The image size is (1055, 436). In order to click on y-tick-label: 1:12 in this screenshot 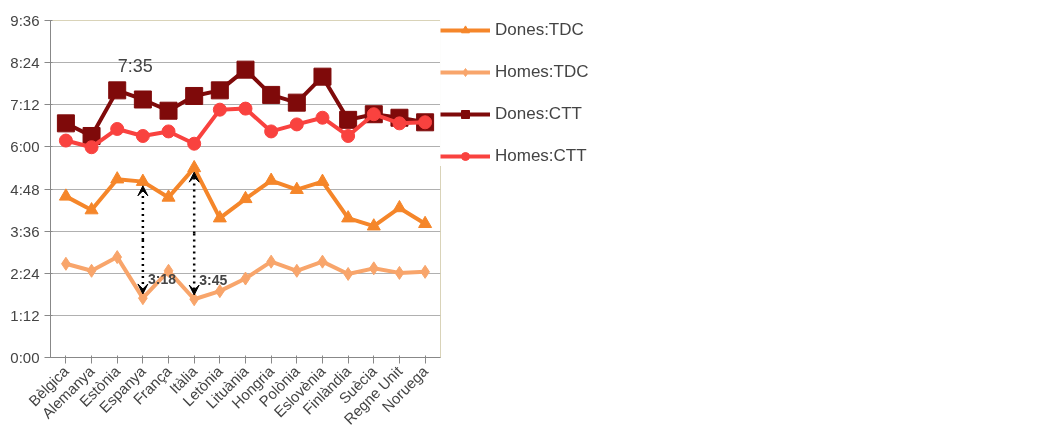, I will do `click(25, 315)`.